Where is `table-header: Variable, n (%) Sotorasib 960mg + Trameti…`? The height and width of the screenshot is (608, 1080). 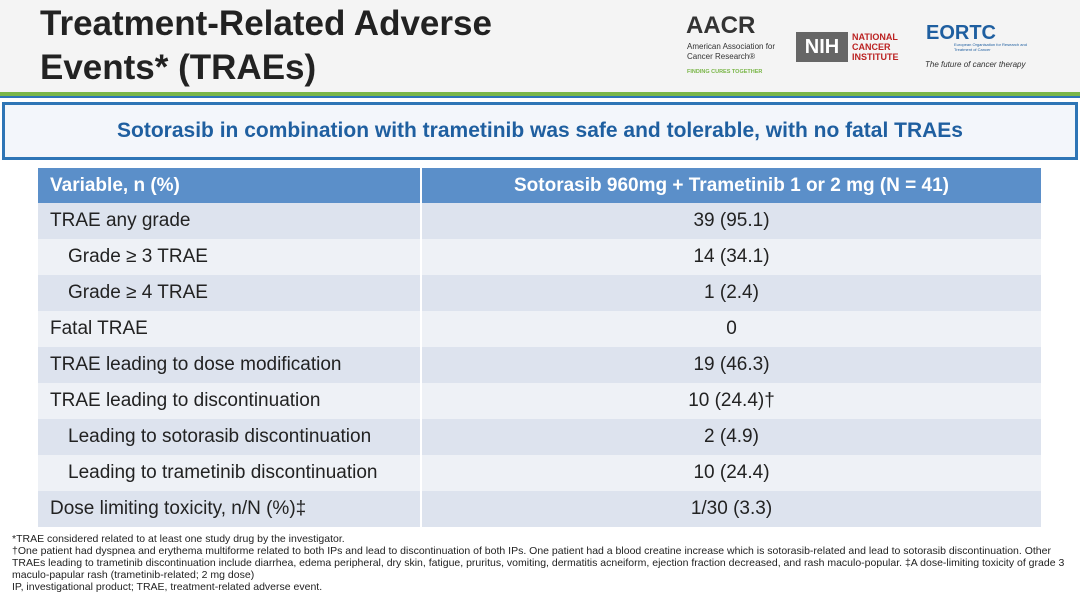
table-header: Variable, n (%) Sotorasib 960mg + Trameti… is located at coordinates (539, 185).